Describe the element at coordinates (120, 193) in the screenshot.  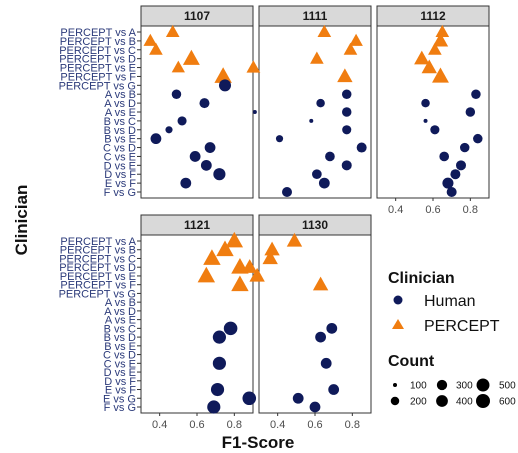
I see `y-tick-label-top-18: F vs G` at that location.